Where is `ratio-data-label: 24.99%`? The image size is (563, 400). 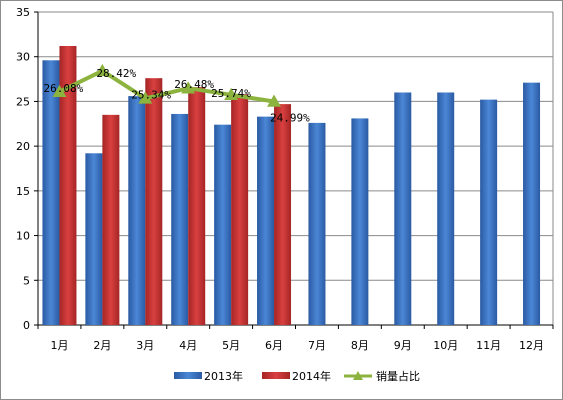 ratio-data-label: 24.99% is located at coordinates (290, 118).